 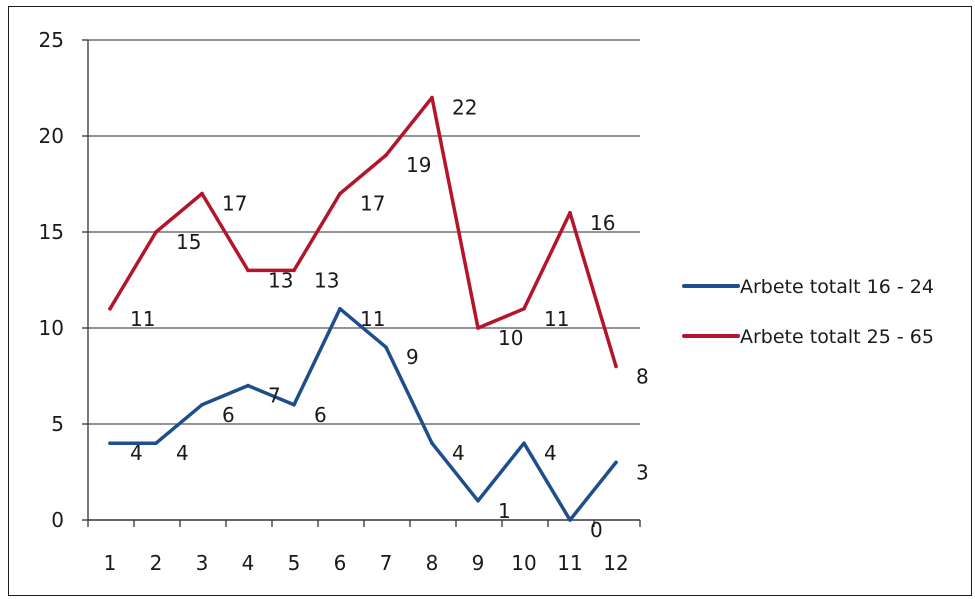 What do you see at coordinates (432, 563) in the screenshot?
I see `x-tick-label: 8` at bounding box center [432, 563].